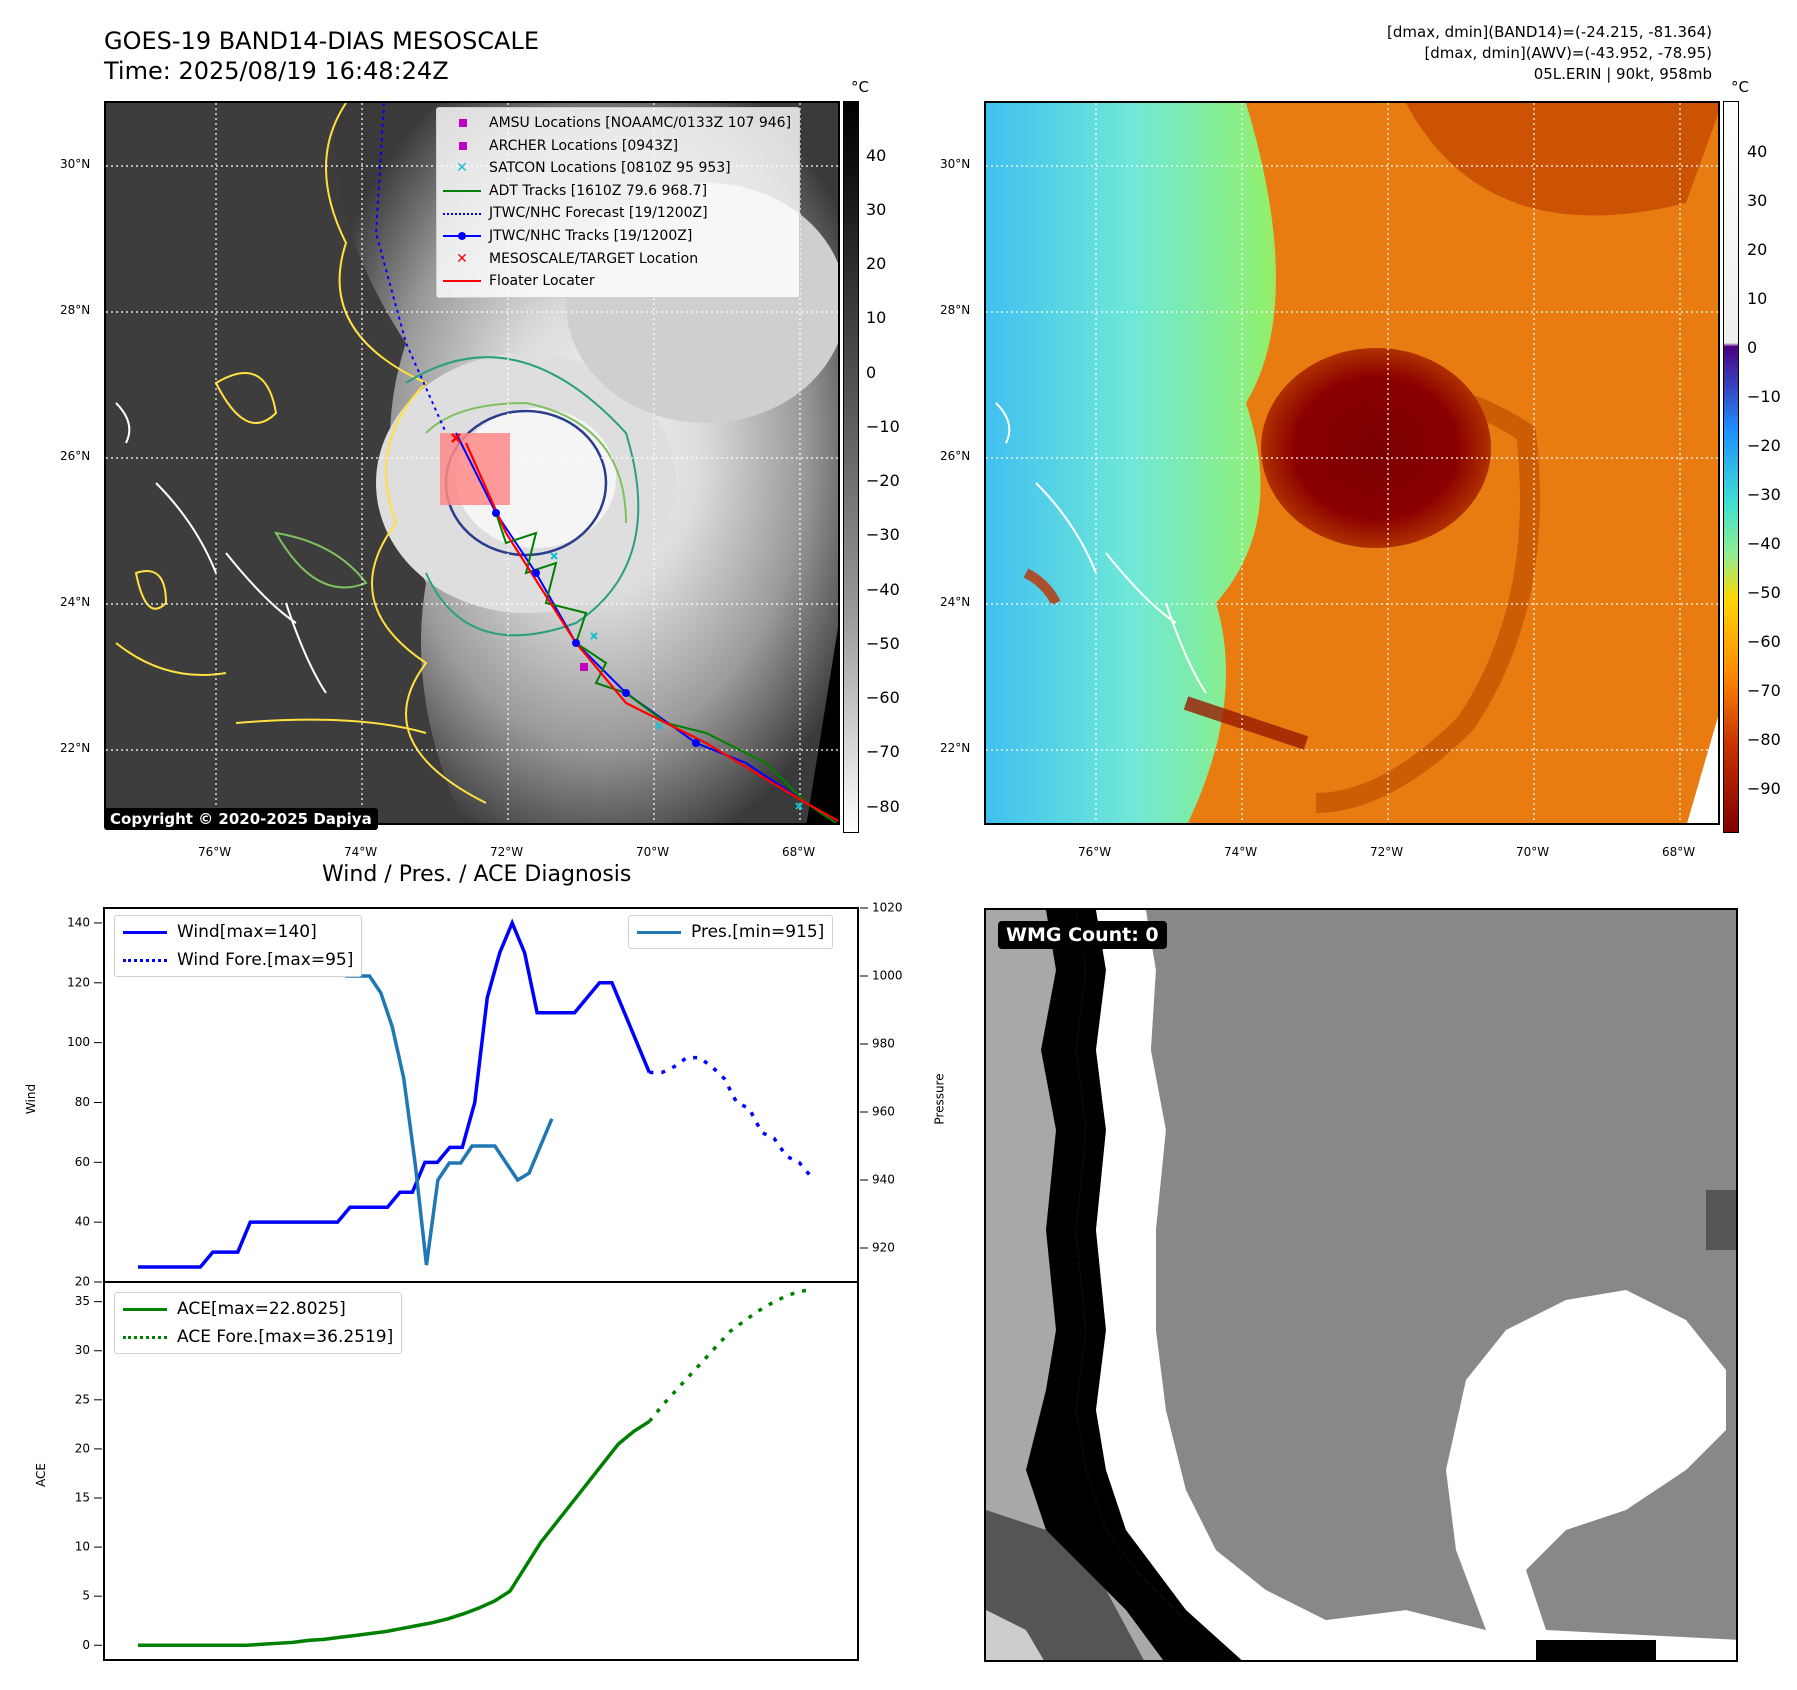 The height and width of the screenshot is (1690, 1797). I want to click on copyright-label: Copyright © 2020-2025 Dapiya, so click(241, 819).